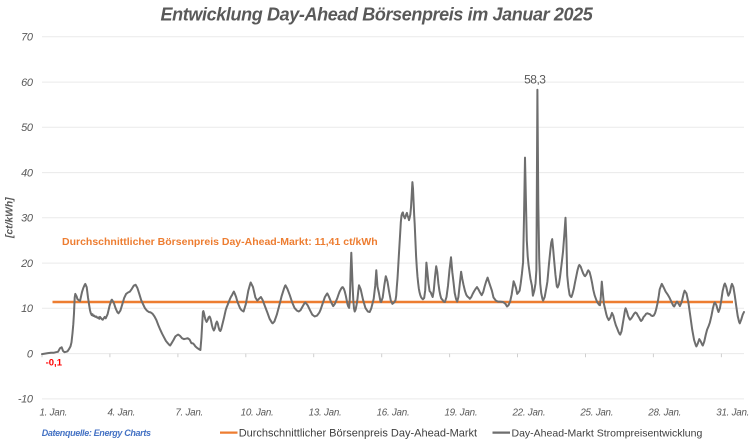 Image resolution: width=750 pixels, height=443 pixels. I want to click on svg-text: 1. Jan., so click(53, 413).